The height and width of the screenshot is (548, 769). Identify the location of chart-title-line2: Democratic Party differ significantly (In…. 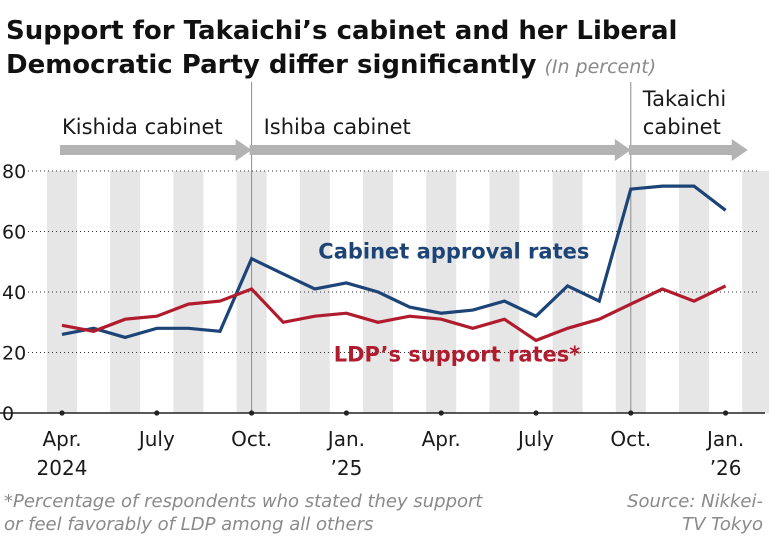
(376, 66).